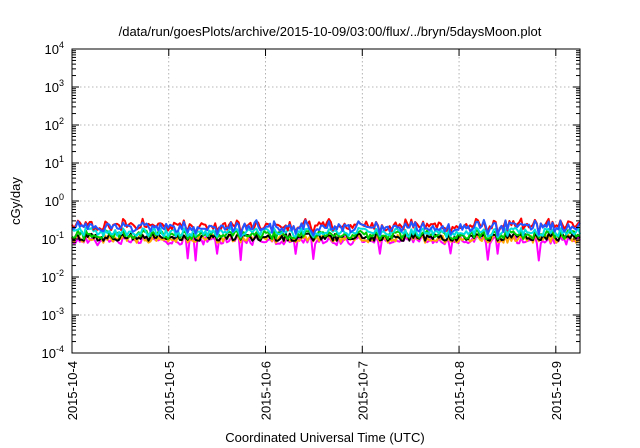 This screenshot has width=640, height=448. Describe the element at coordinates (53, 238) in the screenshot. I see `y-tick-label: 10⁻¹` at that location.